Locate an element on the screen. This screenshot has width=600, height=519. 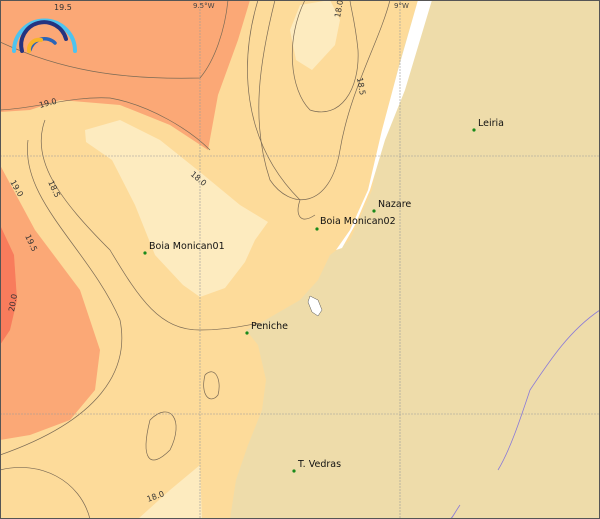
station-boia-monican01: Boia Monican01 is located at coordinates (184, 248).